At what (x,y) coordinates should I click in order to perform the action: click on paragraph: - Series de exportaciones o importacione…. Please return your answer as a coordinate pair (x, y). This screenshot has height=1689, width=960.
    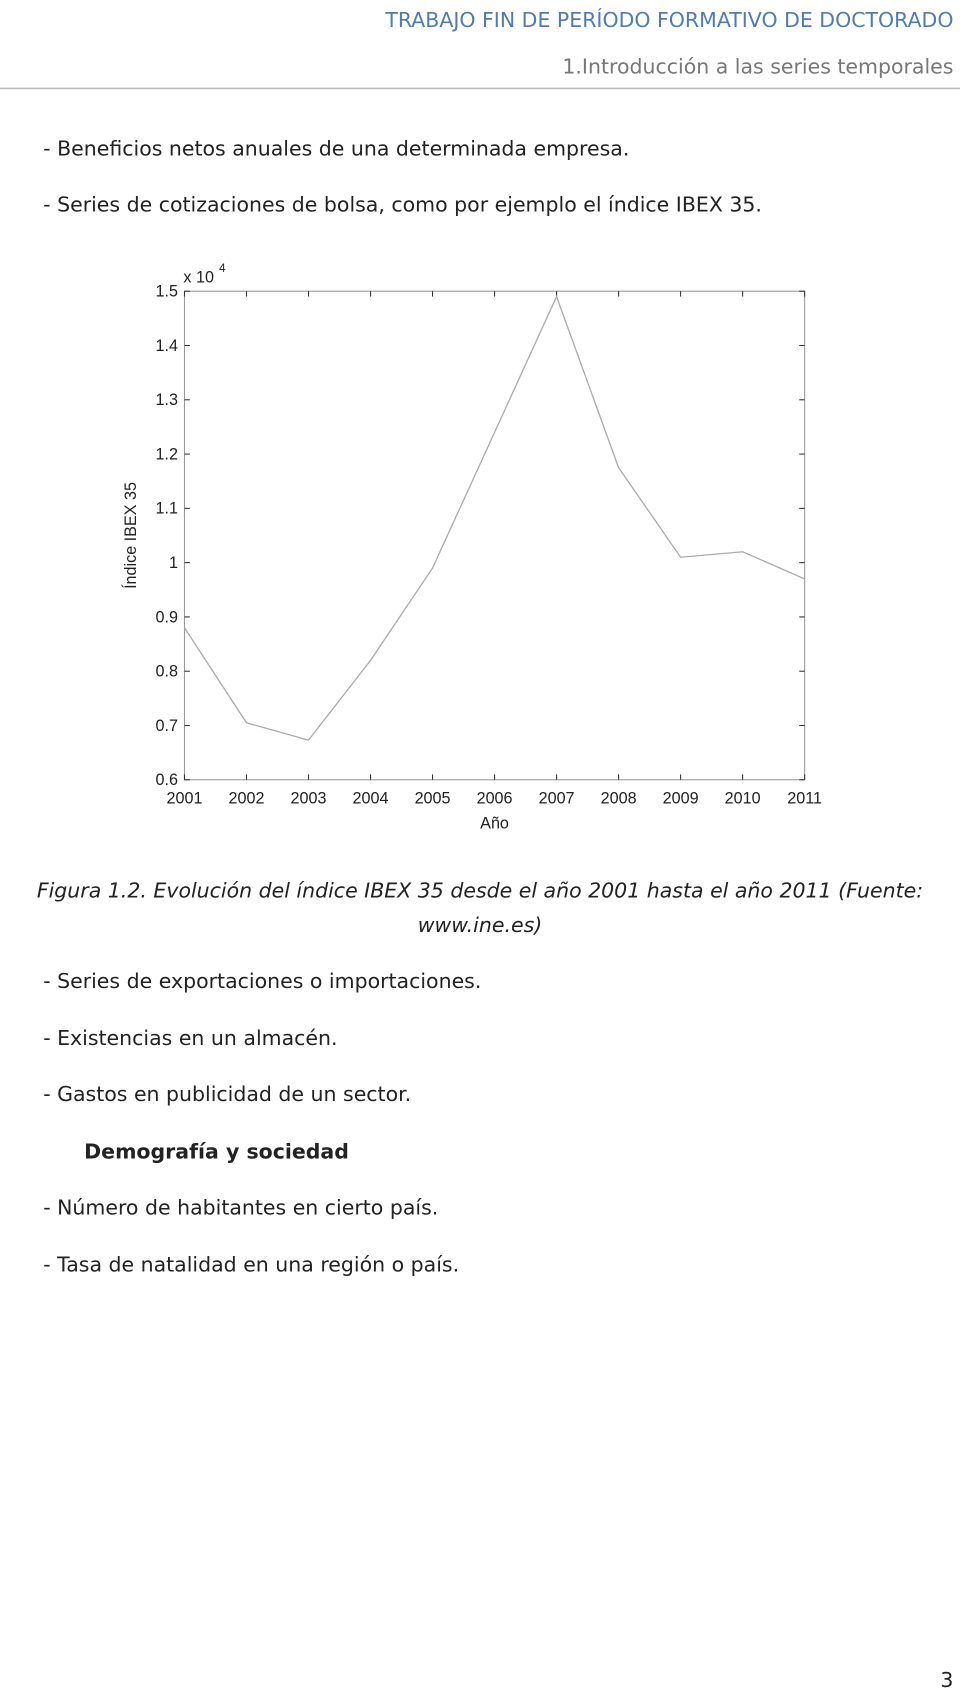
    Looking at the image, I should click on (262, 981).